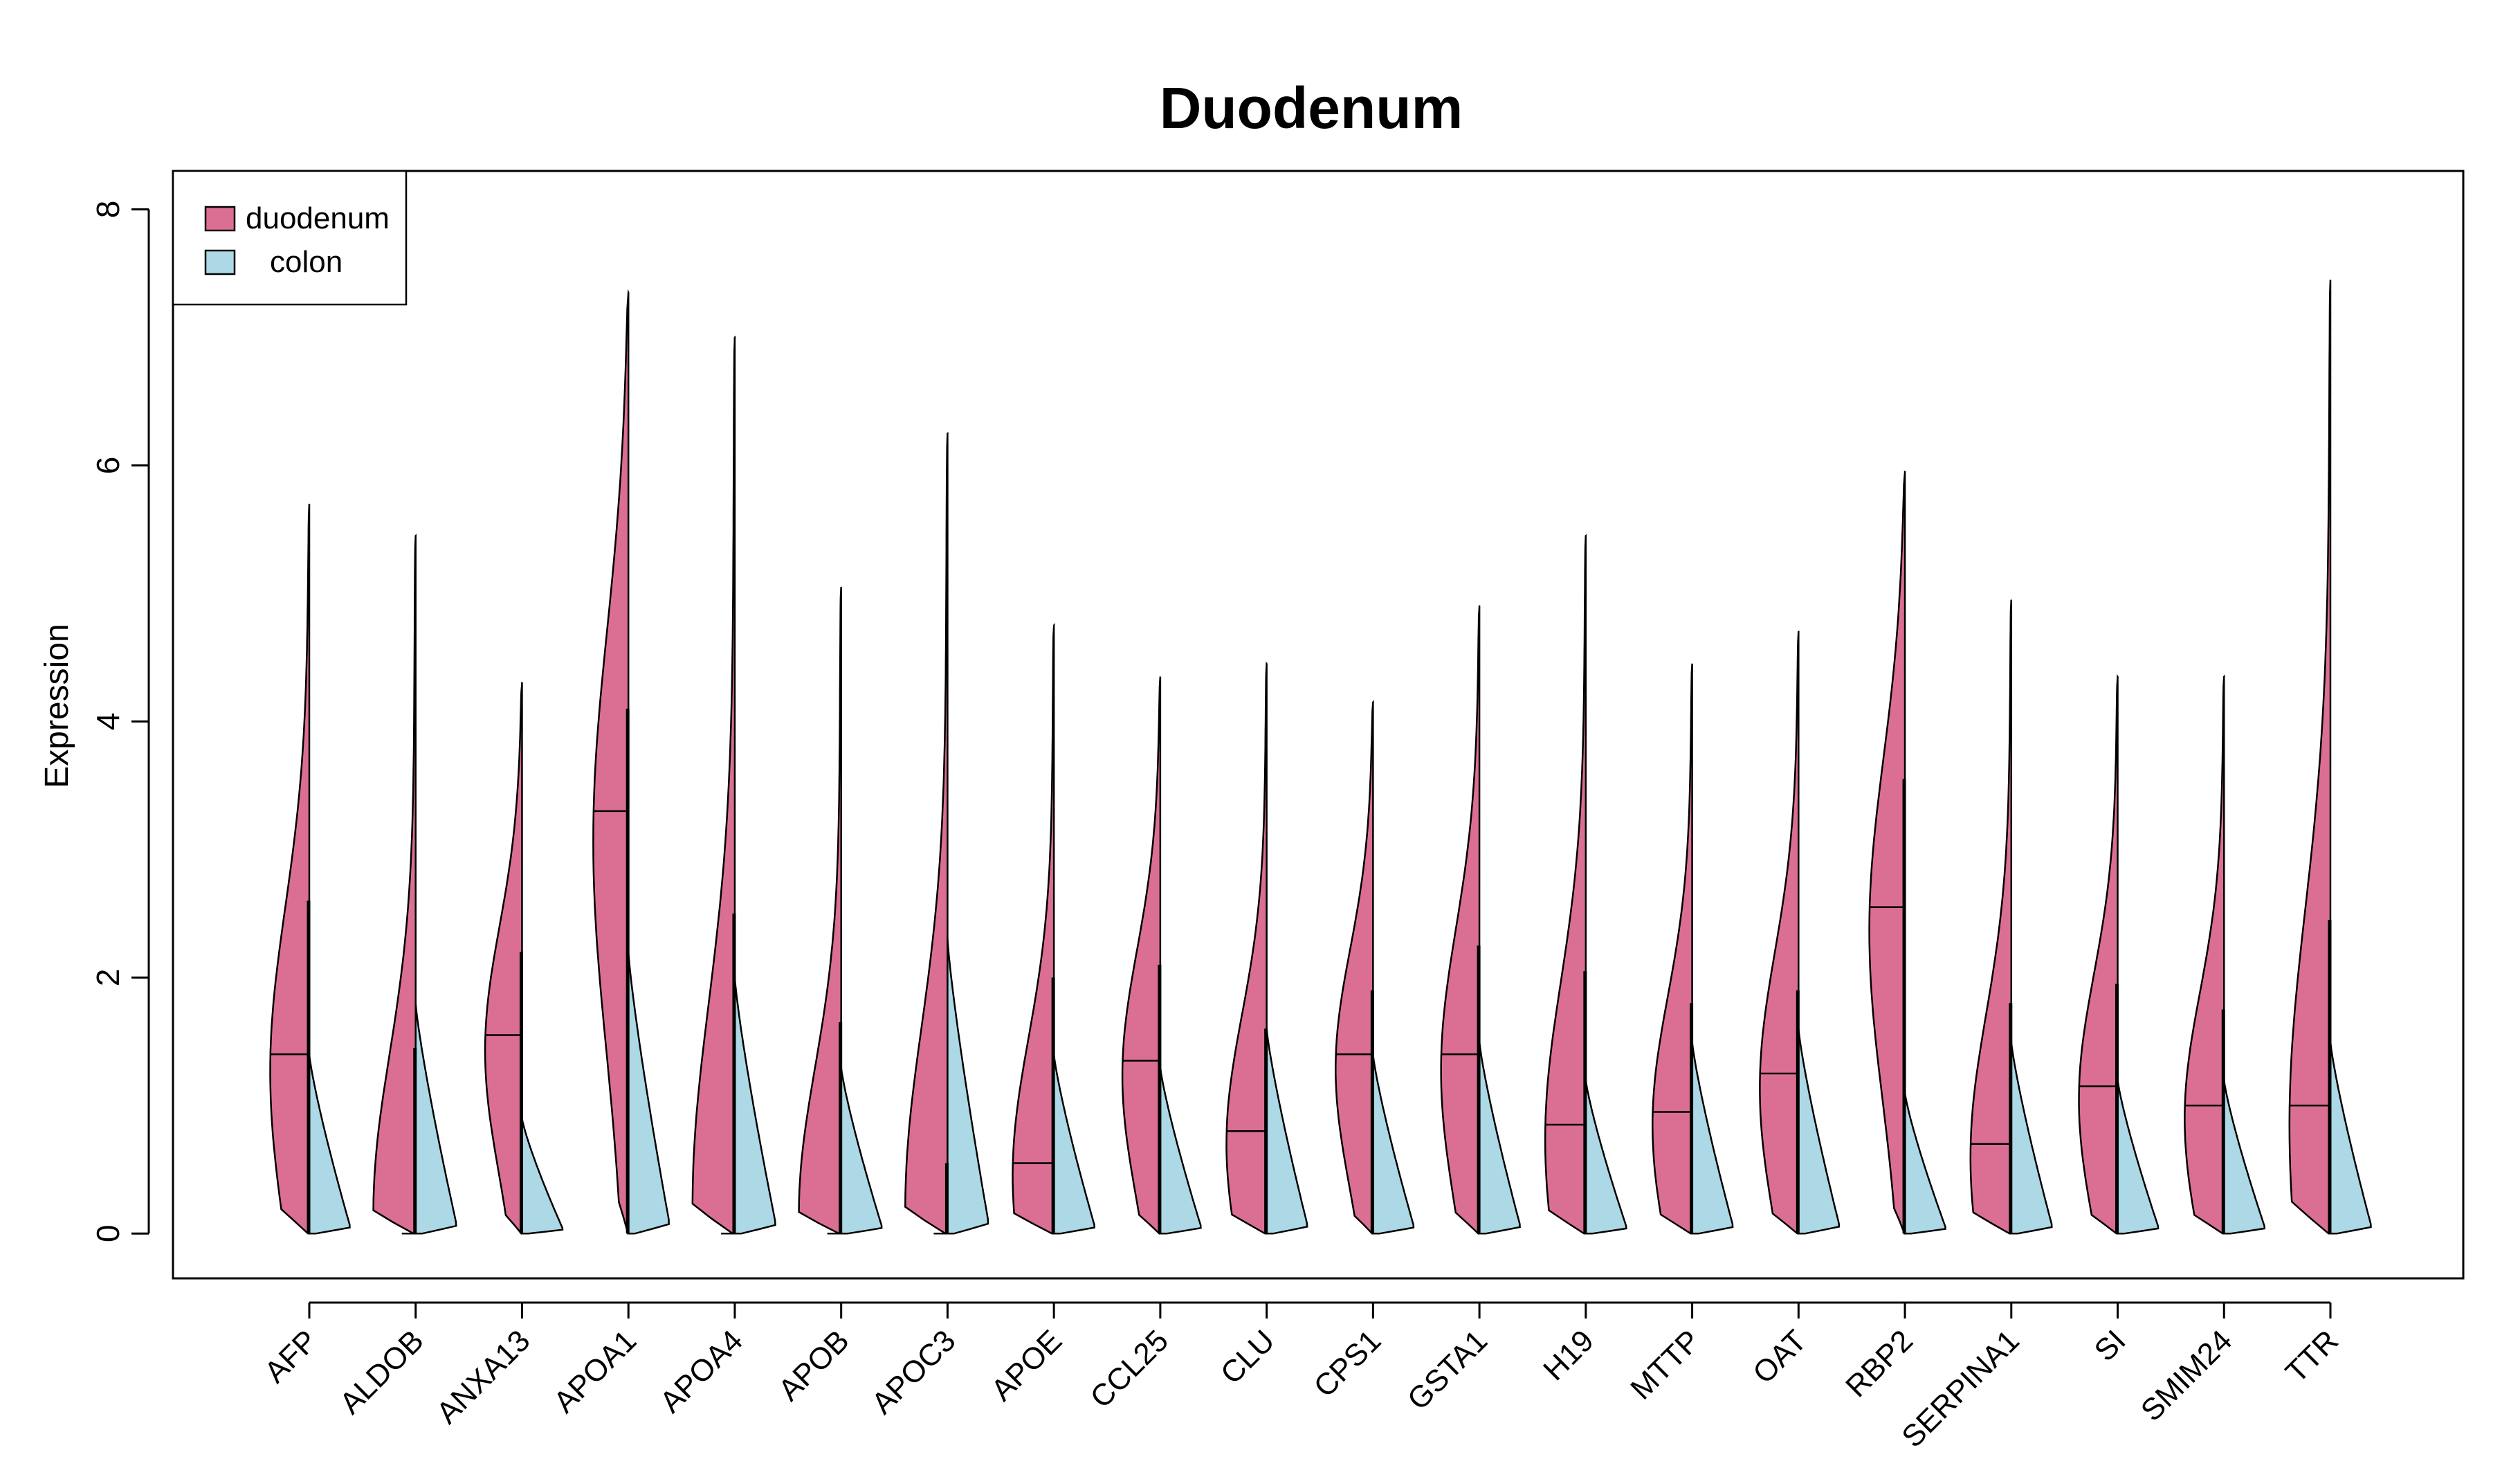 This screenshot has width=2520, height=1477. What do you see at coordinates (1672, 949) in the screenshot?
I see `violin-duodenum-mttp` at bounding box center [1672, 949].